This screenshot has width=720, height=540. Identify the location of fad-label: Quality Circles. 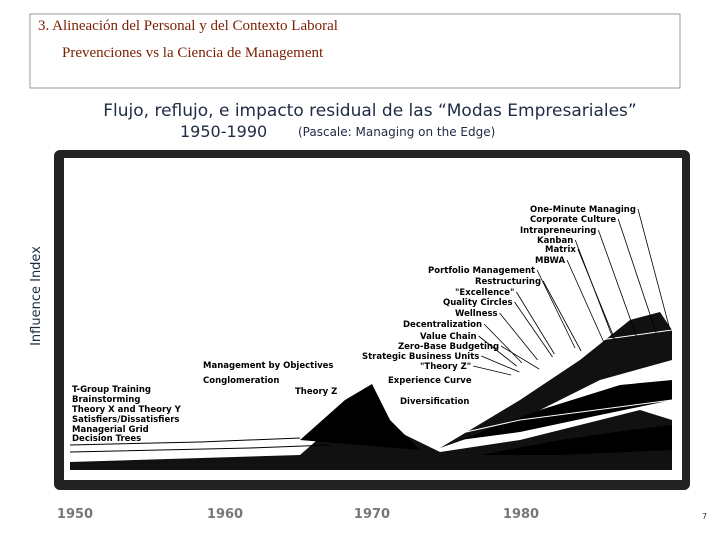
(478, 303).